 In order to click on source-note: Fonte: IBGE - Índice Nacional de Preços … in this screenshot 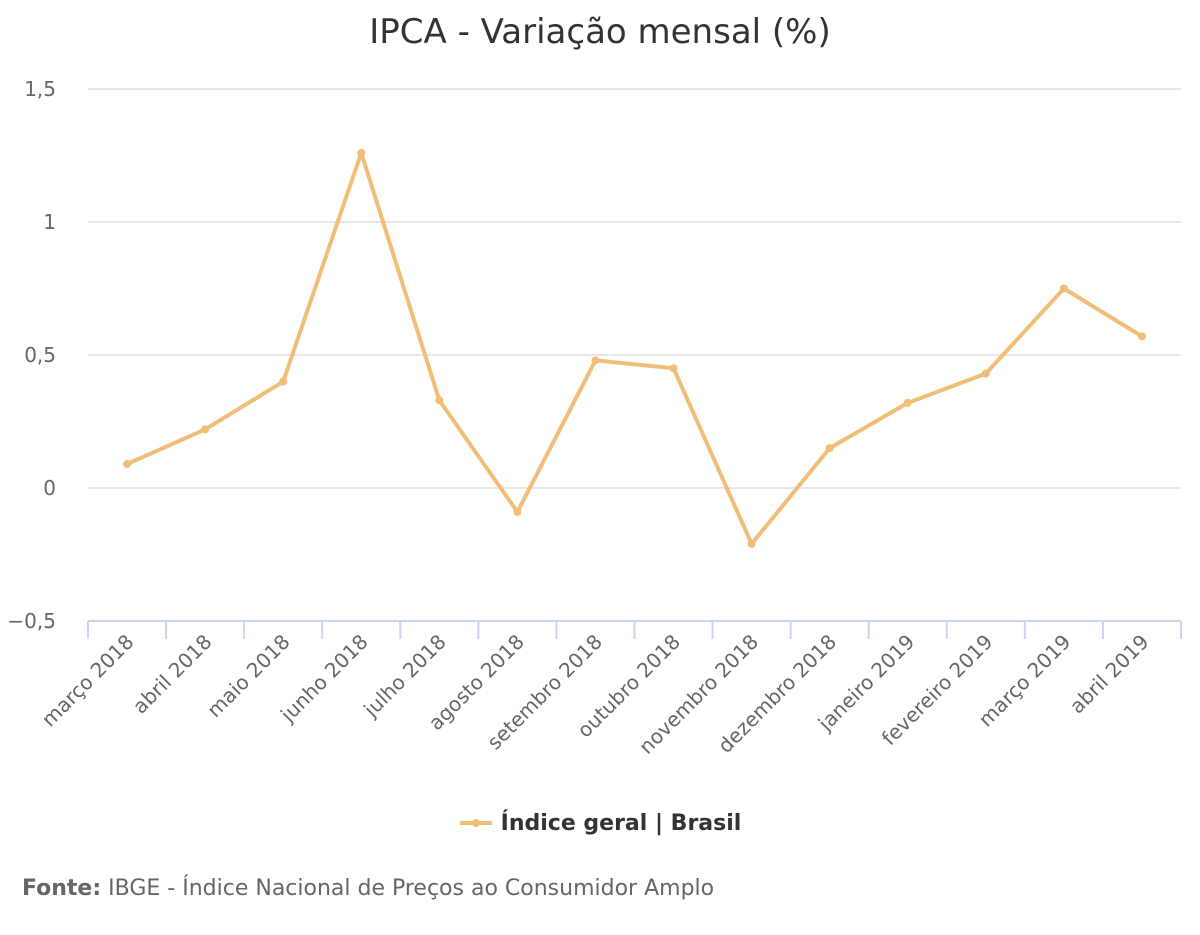, I will do `click(368, 888)`.